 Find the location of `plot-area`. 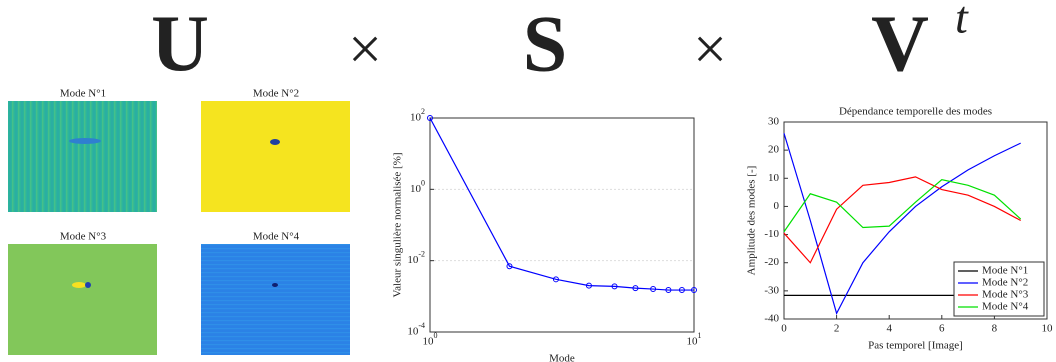

plot-area is located at coordinates (562, 225).